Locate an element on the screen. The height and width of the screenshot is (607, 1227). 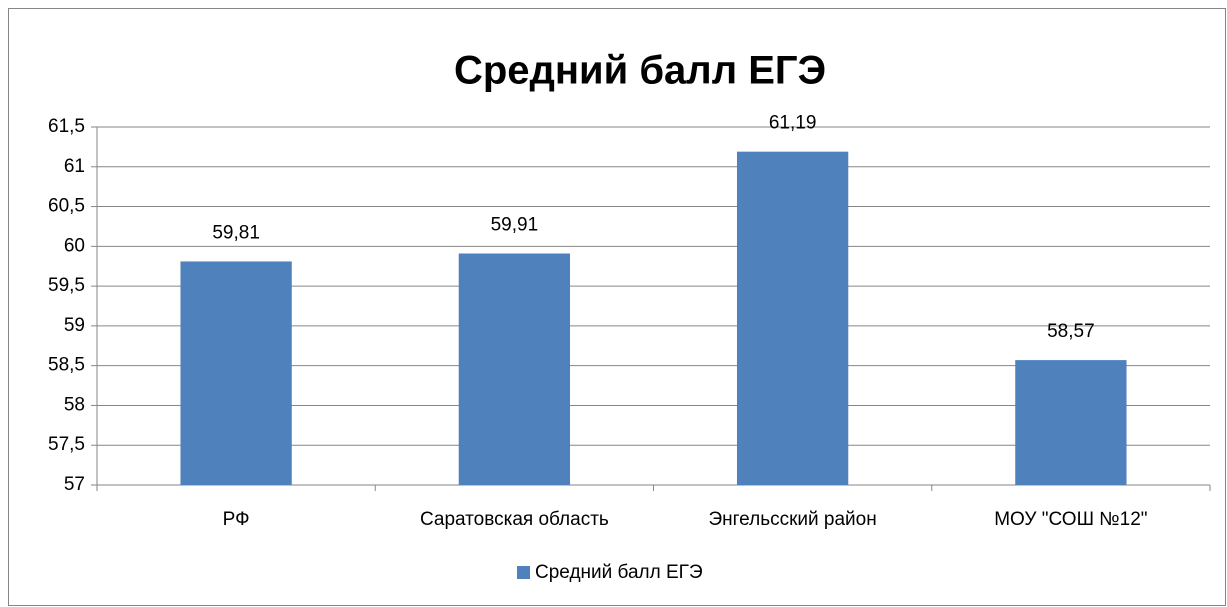
value-label: 58,57 is located at coordinates (1071, 331).